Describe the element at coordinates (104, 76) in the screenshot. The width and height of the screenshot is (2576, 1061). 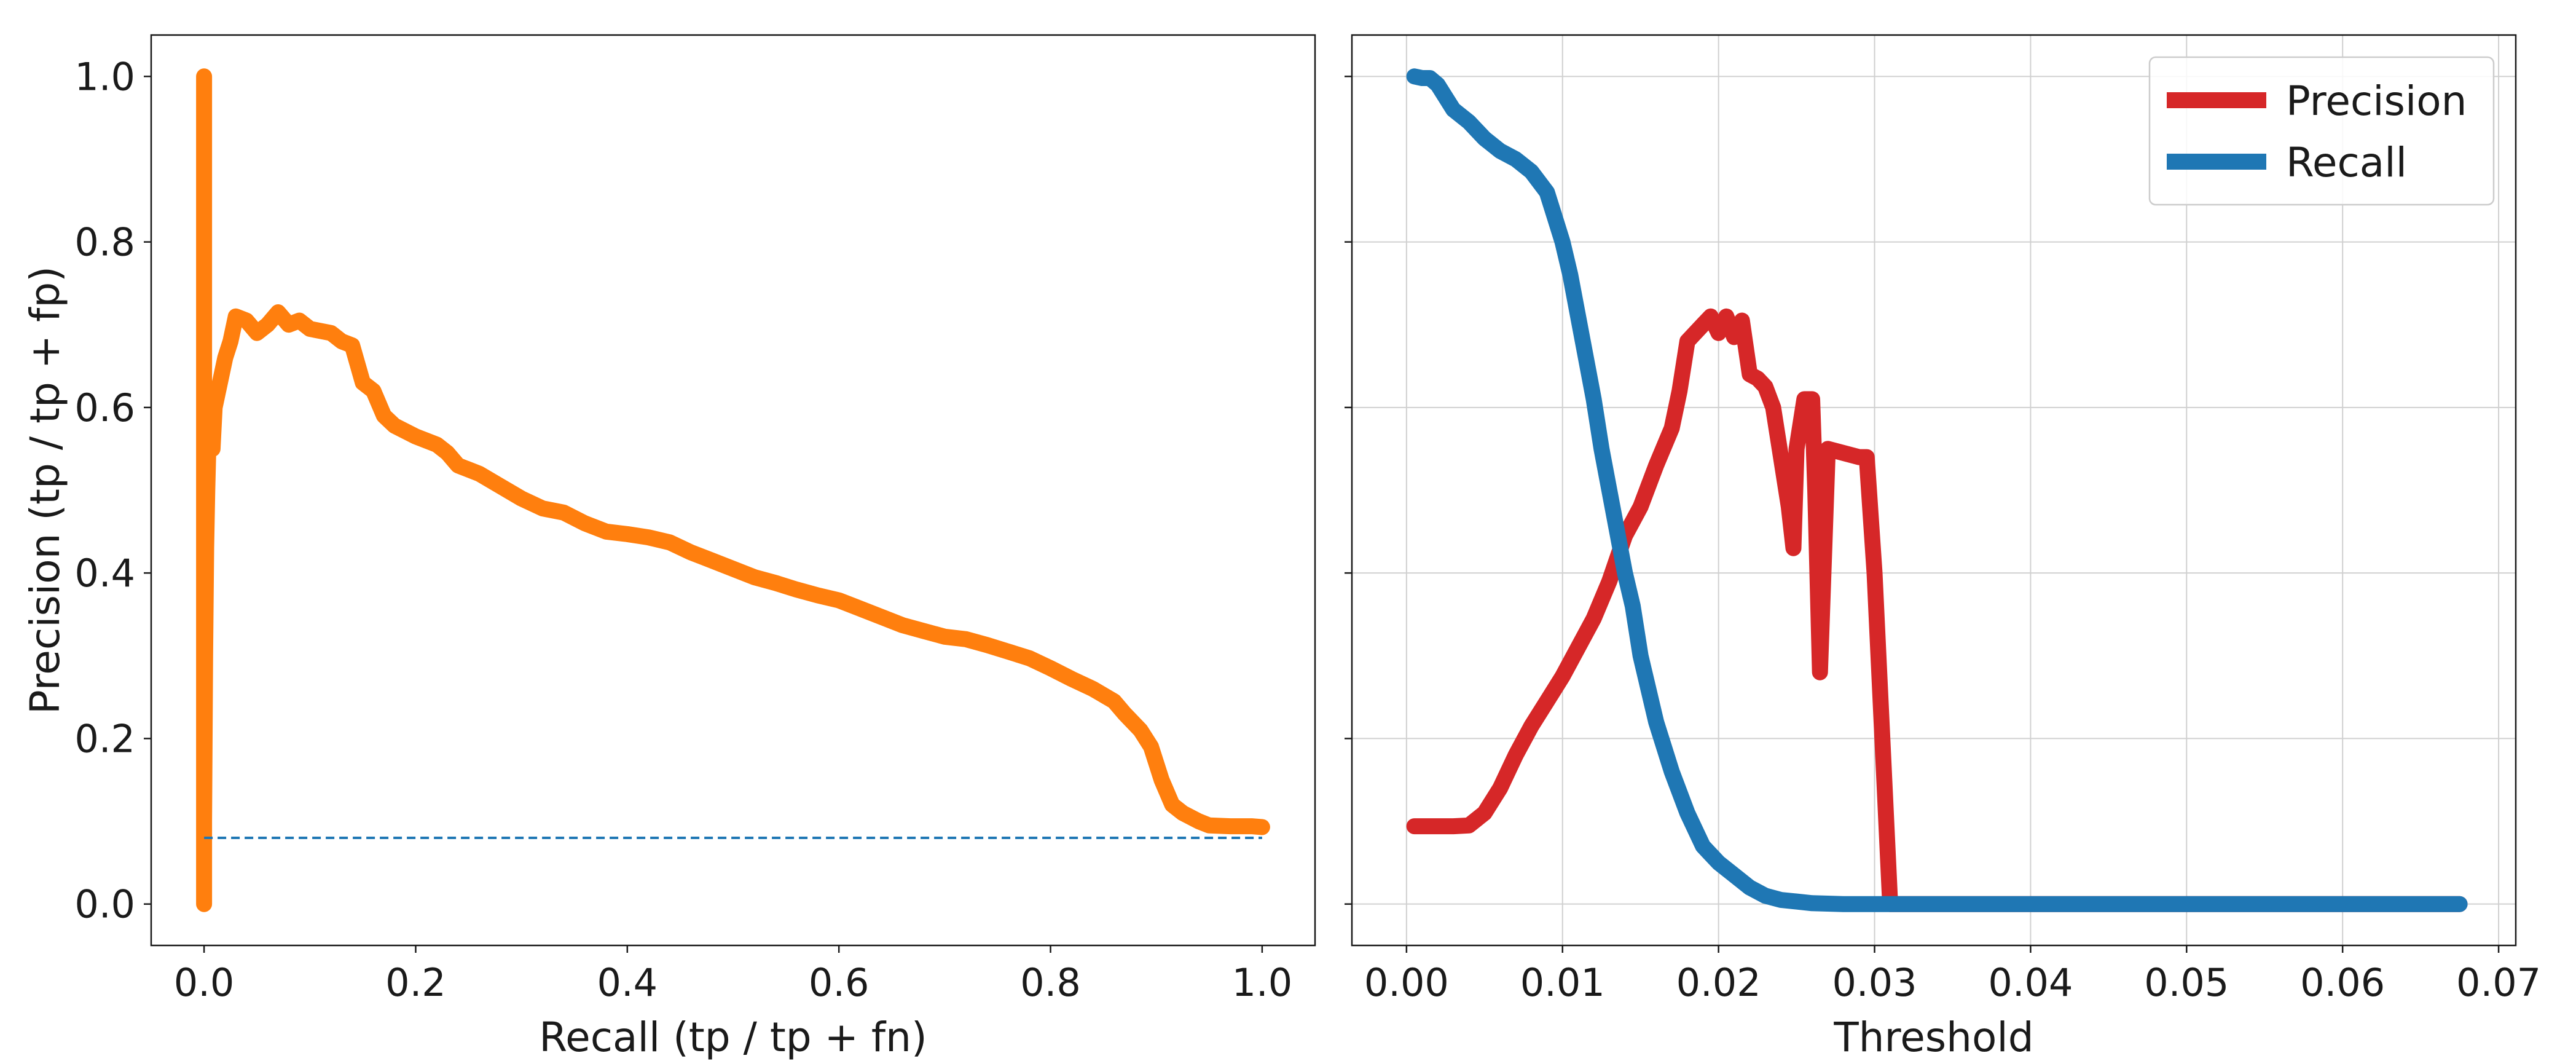
I see `y-tick-label: 1.0` at that location.